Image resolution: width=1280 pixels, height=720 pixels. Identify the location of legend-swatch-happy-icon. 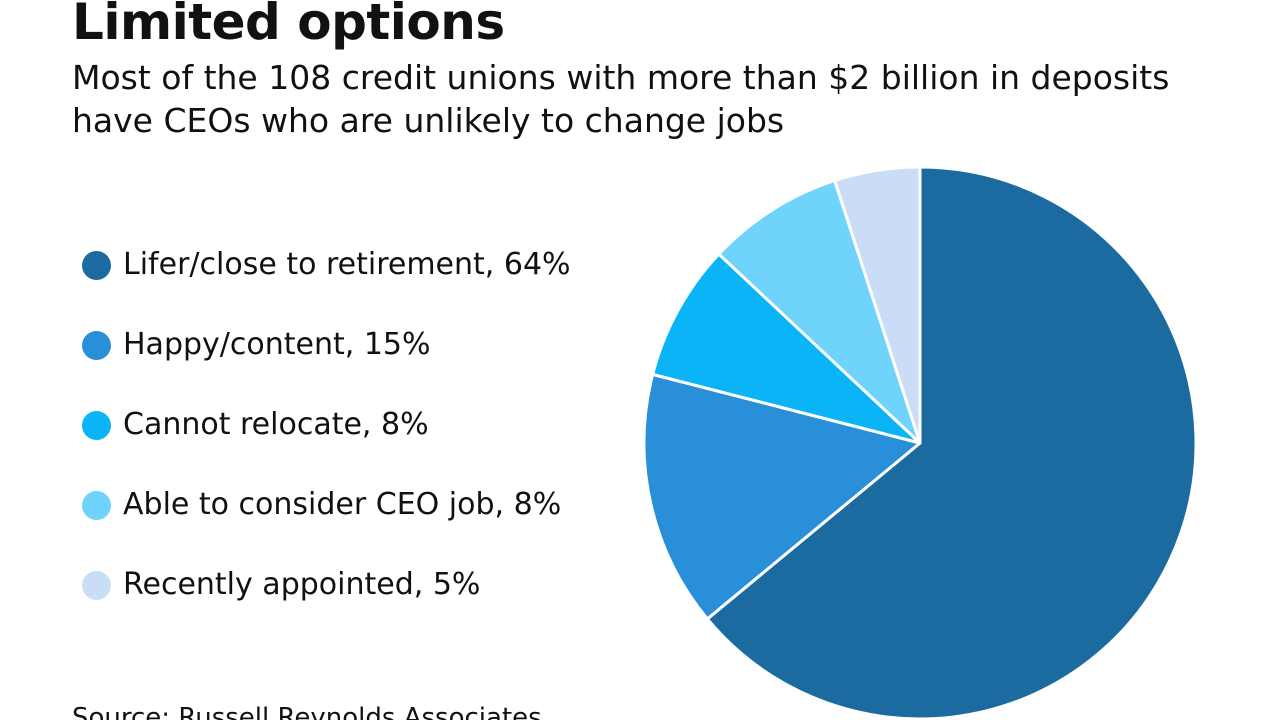
(96, 345).